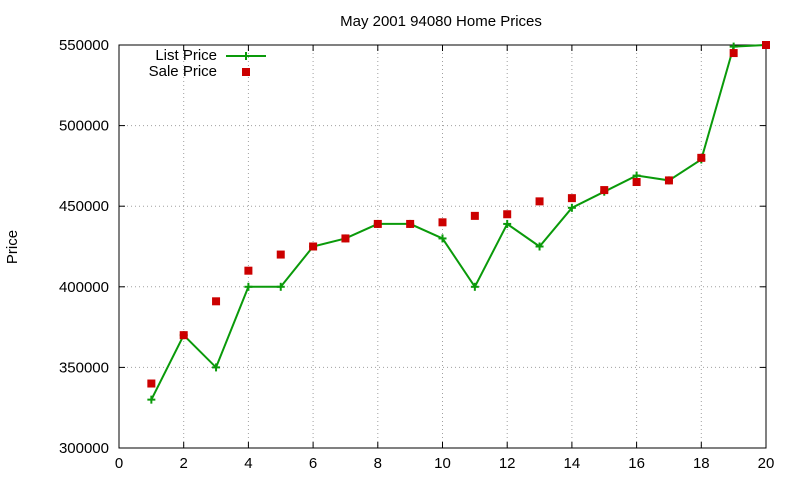 The height and width of the screenshot is (480, 800). What do you see at coordinates (701, 463) in the screenshot?
I see `x-tick-label: 18` at bounding box center [701, 463].